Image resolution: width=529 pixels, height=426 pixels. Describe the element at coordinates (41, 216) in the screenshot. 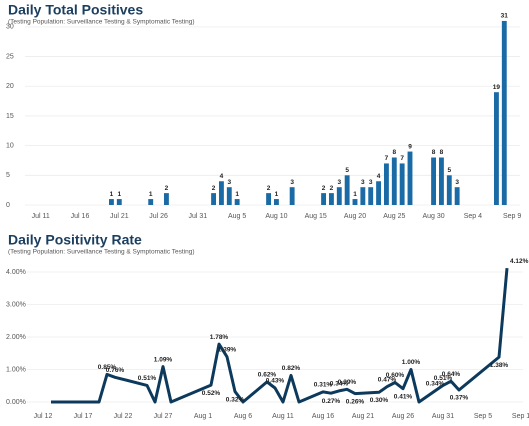

I see `x-tick-label: Jul 11` at that location.